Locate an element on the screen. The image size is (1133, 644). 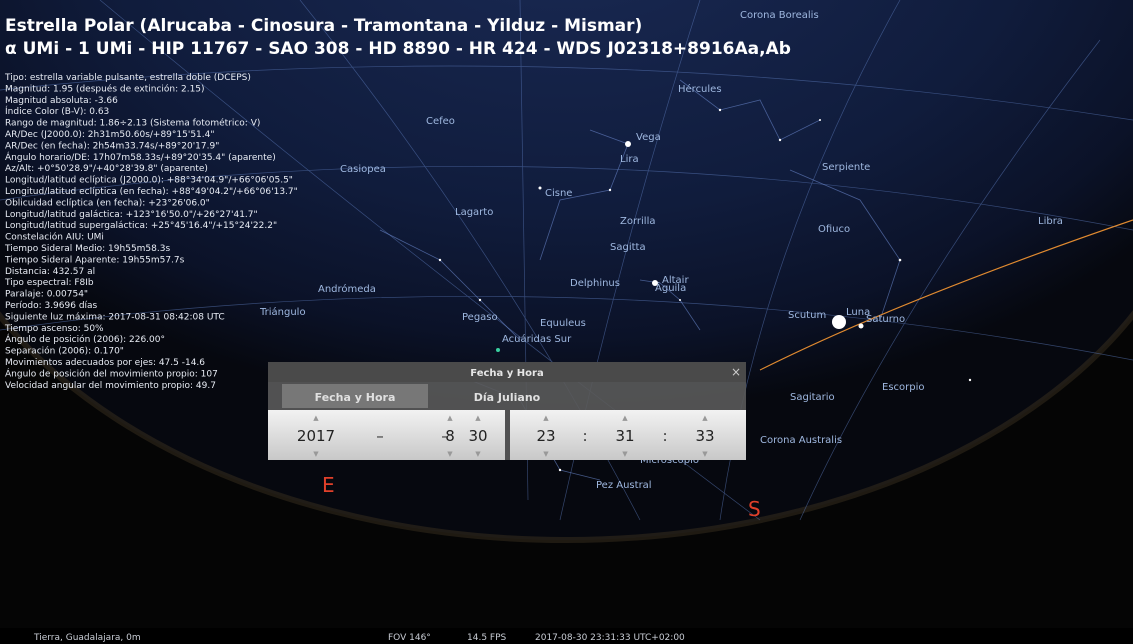
tab: Día Juliano is located at coordinates (507, 397).